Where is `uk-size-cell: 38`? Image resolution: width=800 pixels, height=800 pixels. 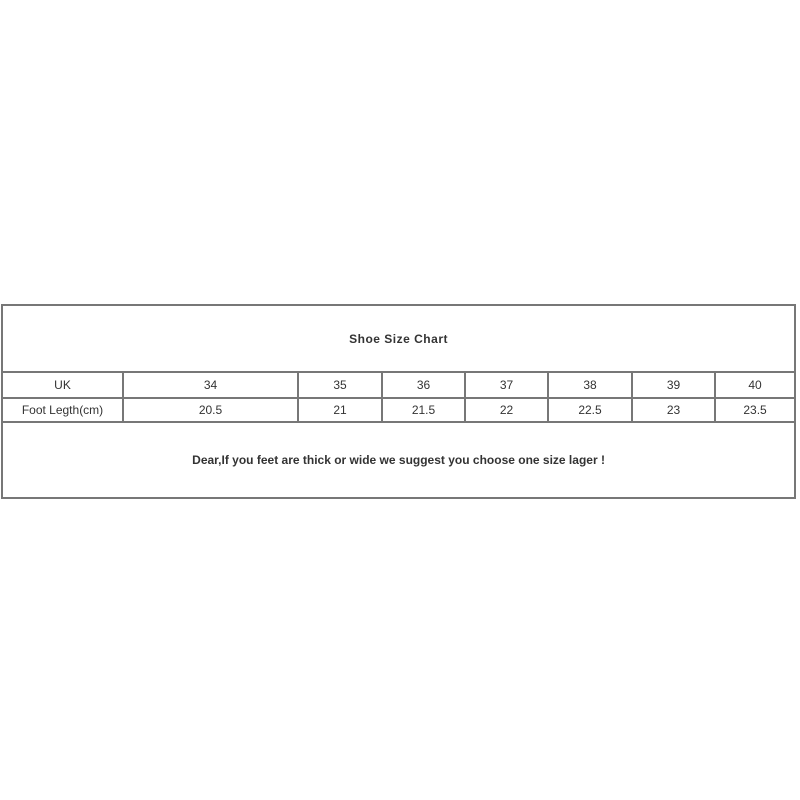 uk-size-cell: 38 is located at coordinates (590, 385).